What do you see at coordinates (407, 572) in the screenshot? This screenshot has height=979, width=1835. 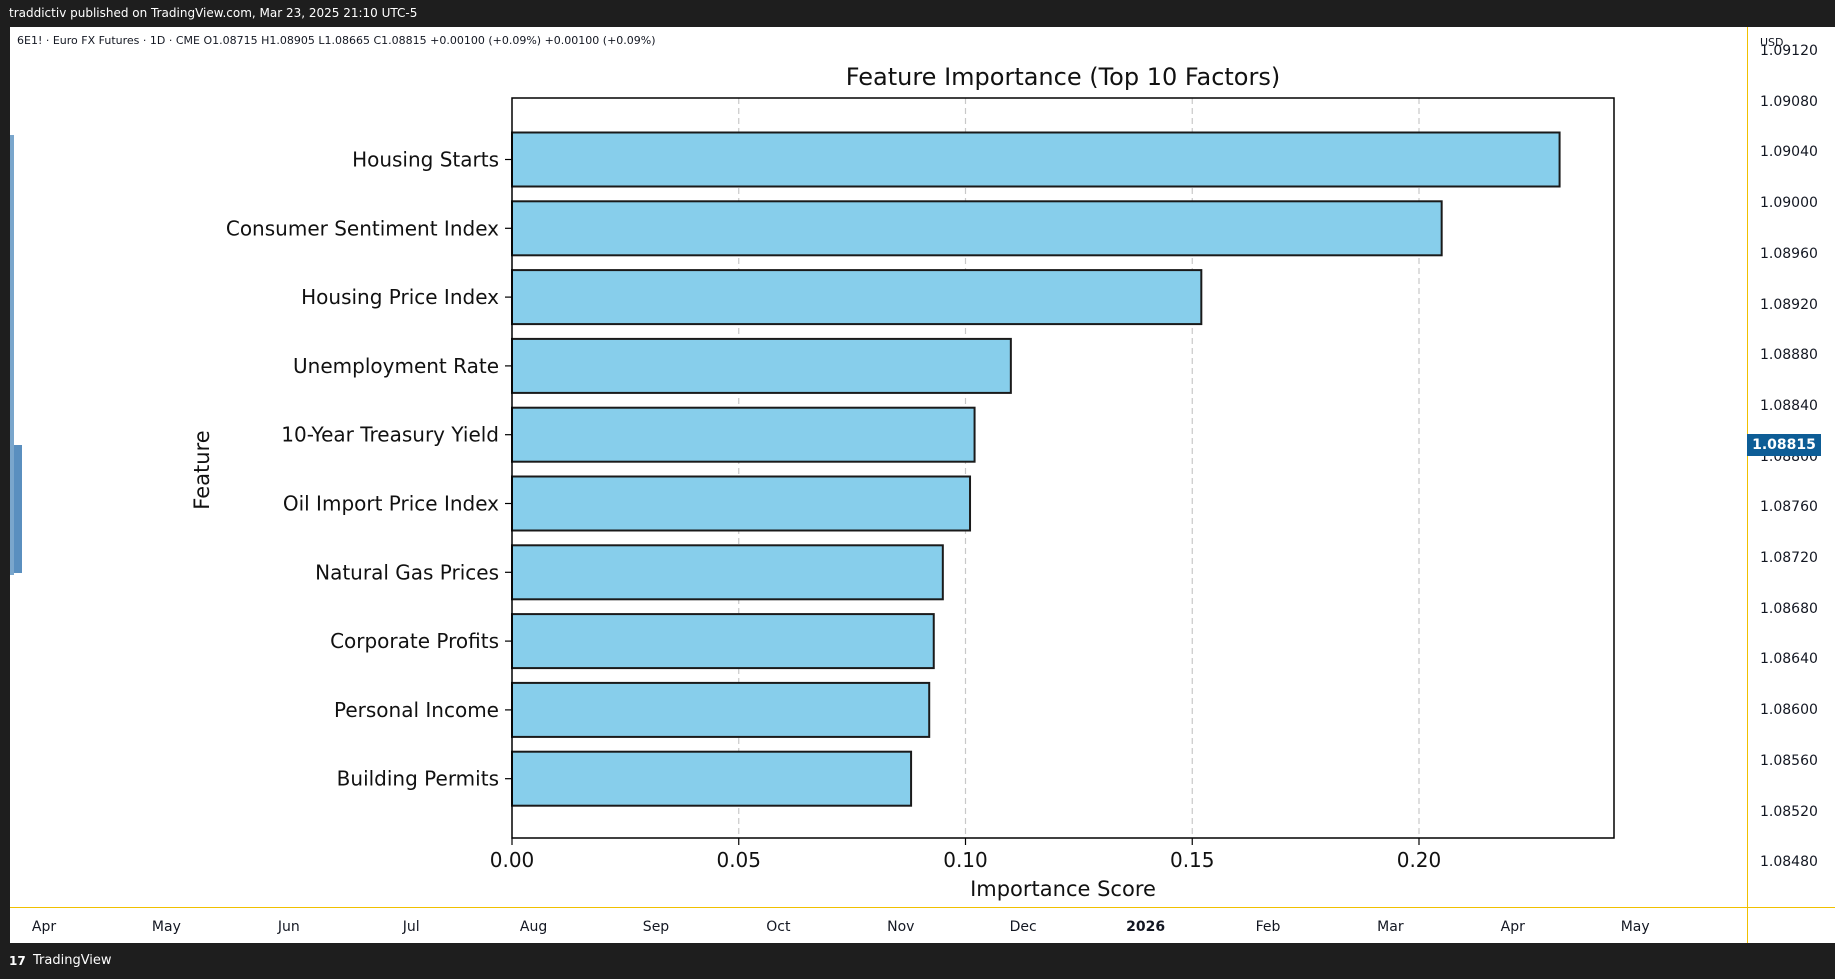 I see `y-tick-label: Natural Gas Prices` at bounding box center [407, 572].